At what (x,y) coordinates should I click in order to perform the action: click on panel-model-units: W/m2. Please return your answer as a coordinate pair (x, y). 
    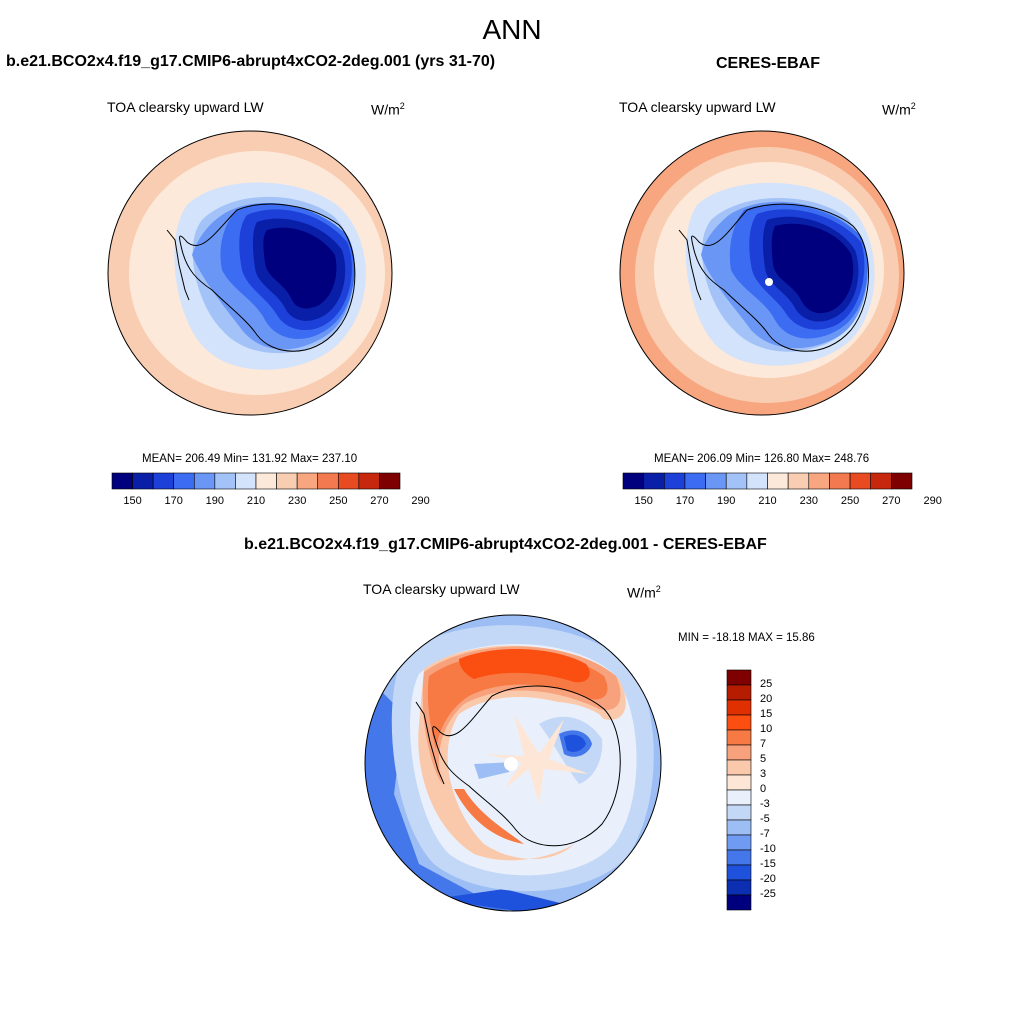
    Looking at the image, I should click on (388, 109).